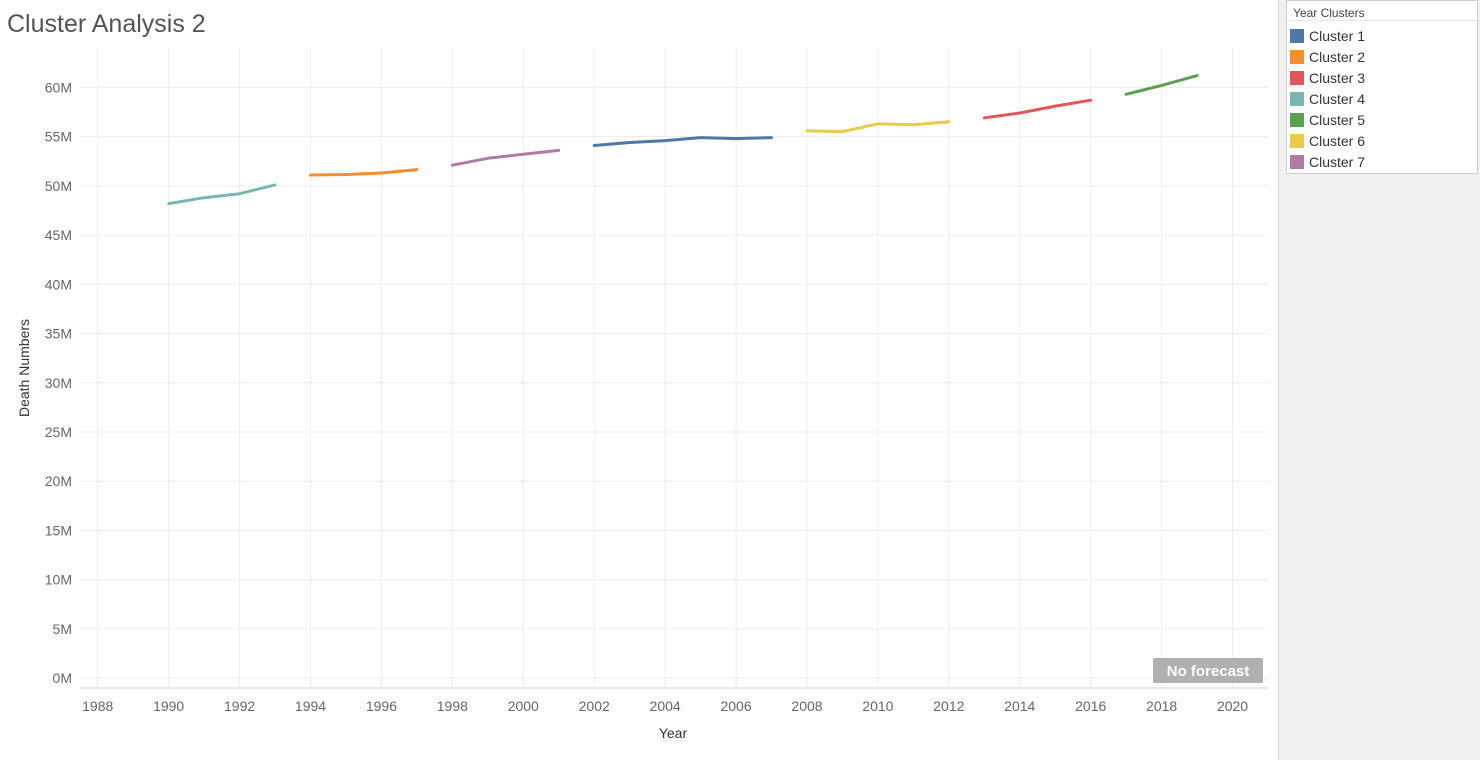  Describe the element at coordinates (1337, 161) in the screenshot. I see `legend-label: Cluster 7` at that location.